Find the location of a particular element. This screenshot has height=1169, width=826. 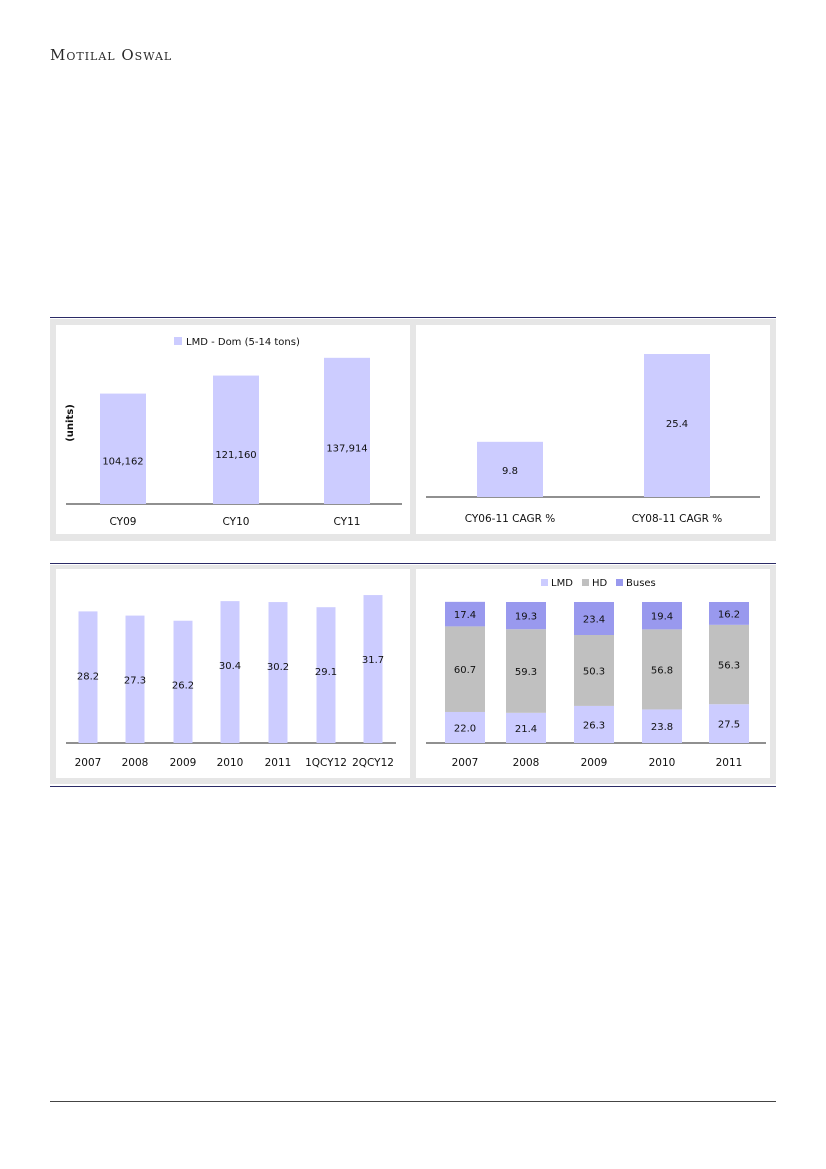

data-label: 23.4 is located at coordinates (594, 619).